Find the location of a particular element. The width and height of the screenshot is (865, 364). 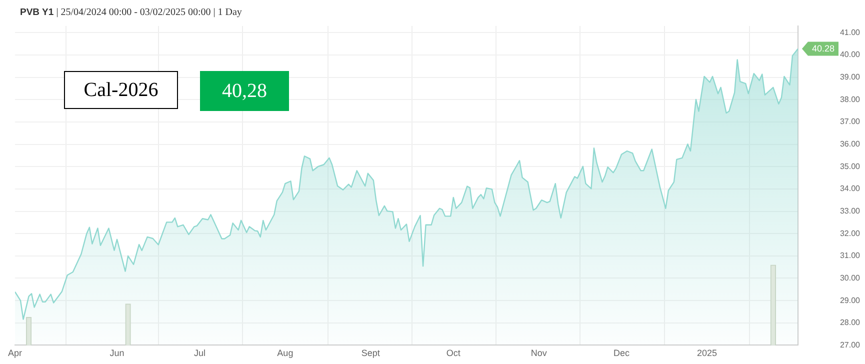

y-tick-label: 37.00 is located at coordinates (850, 121).